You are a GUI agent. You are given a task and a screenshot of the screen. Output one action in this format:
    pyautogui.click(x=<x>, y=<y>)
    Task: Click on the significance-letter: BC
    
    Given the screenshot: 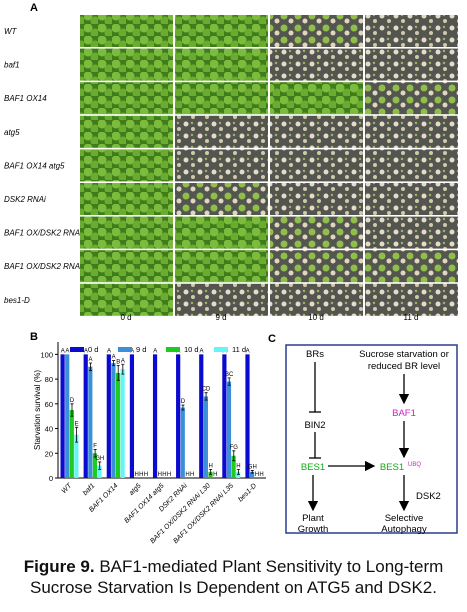 What is the action you would take?
    pyautogui.click(x=229, y=375)
    